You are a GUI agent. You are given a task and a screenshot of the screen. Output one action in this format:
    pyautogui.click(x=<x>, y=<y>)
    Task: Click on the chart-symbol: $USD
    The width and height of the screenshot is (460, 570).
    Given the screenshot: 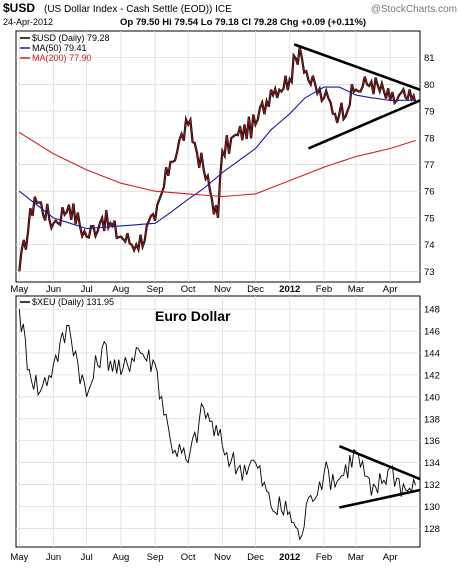 What is the action you would take?
    pyautogui.click(x=19, y=8)
    